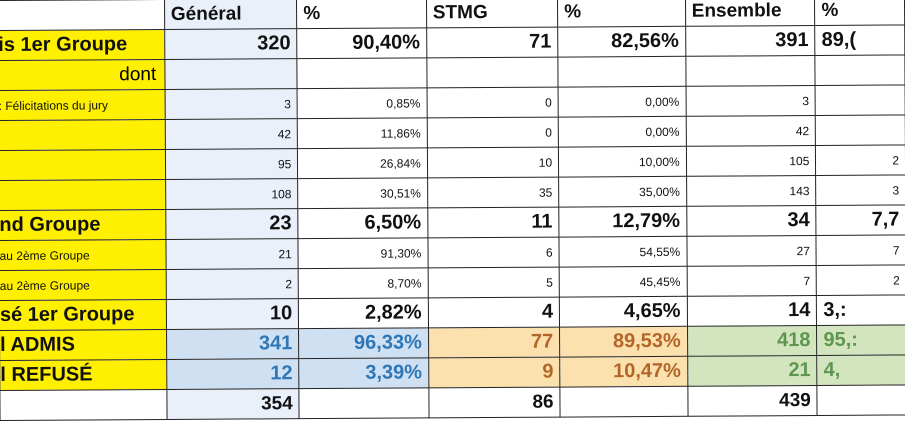 The image size is (905, 445). I want to click on cell-ensemble: 42, so click(750, 131).